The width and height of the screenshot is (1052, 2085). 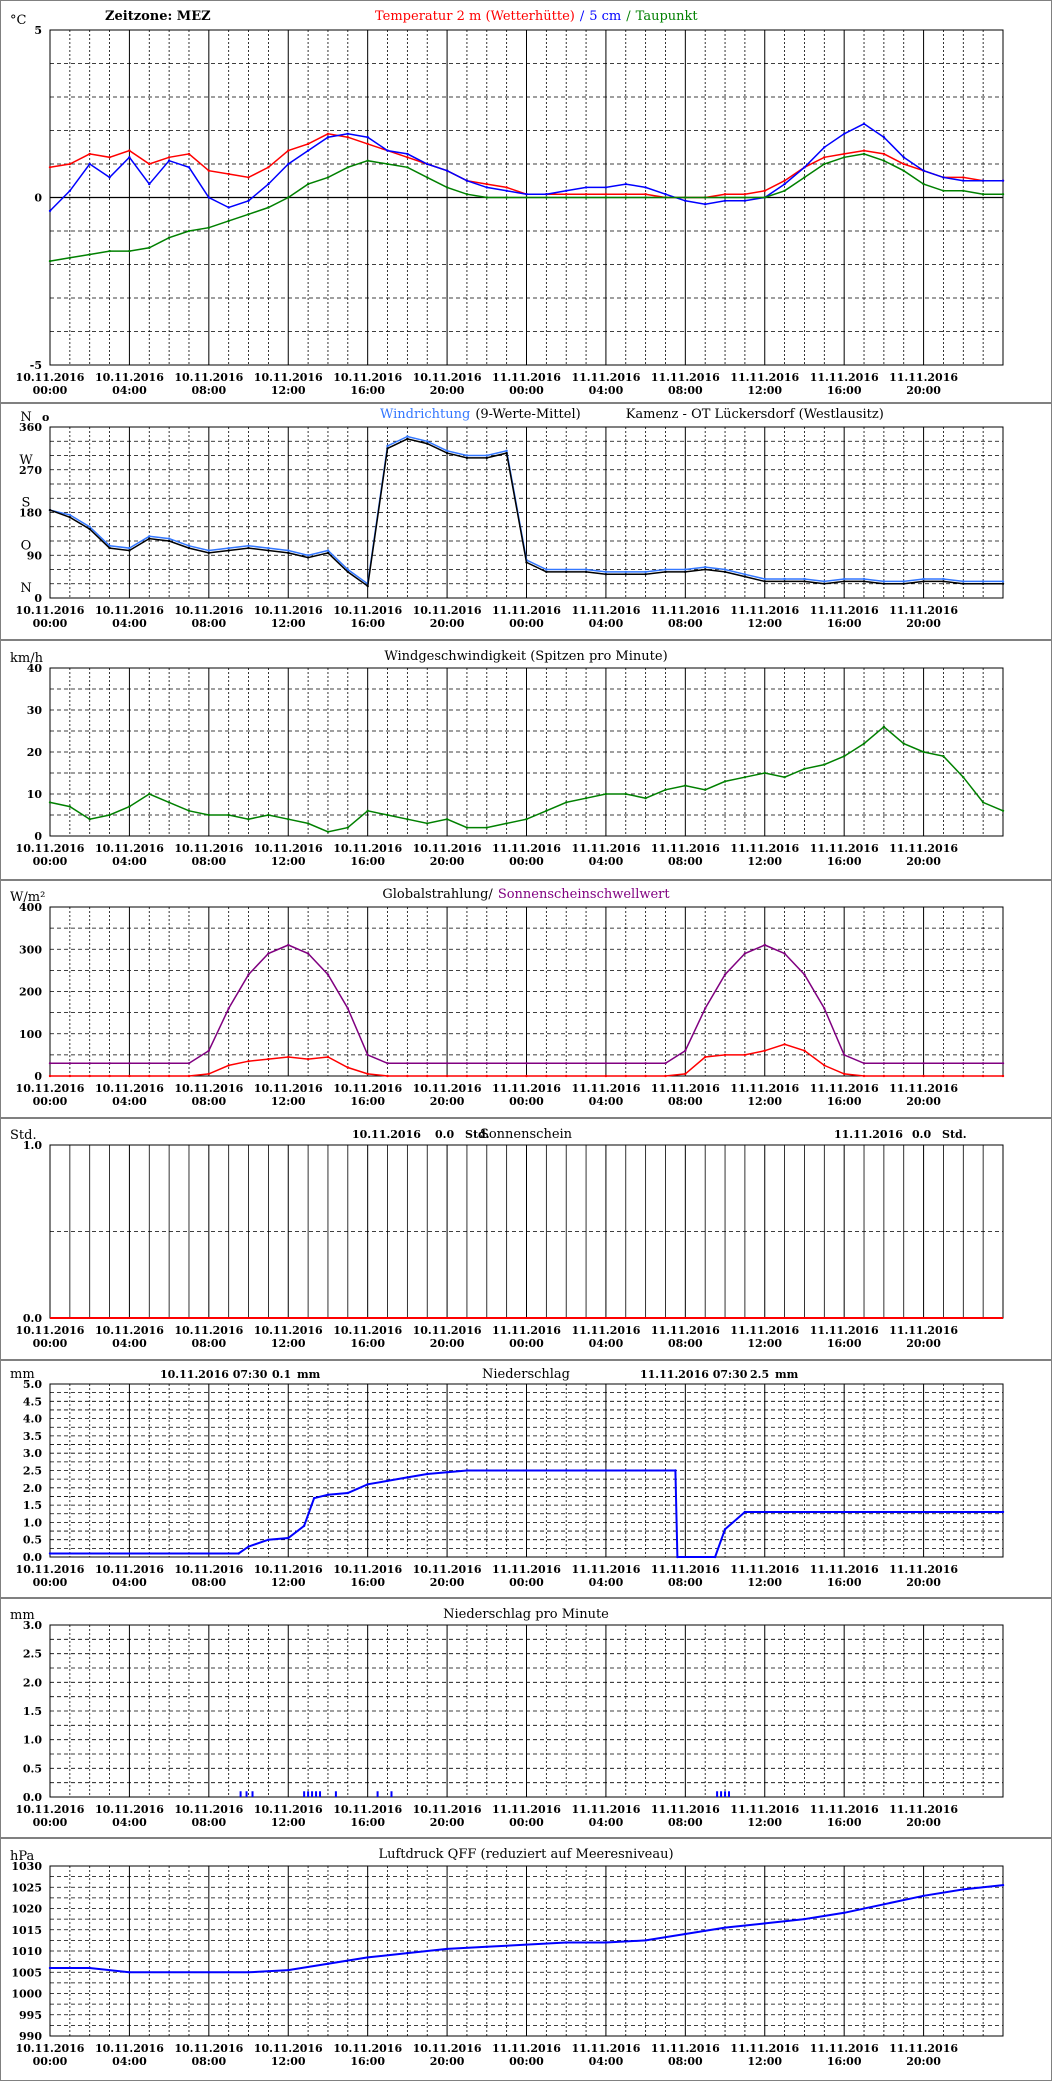 What do you see at coordinates (129, 1101) in the screenshot?
I see `x-tick-time: 04:00` at bounding box center [129, 1101].